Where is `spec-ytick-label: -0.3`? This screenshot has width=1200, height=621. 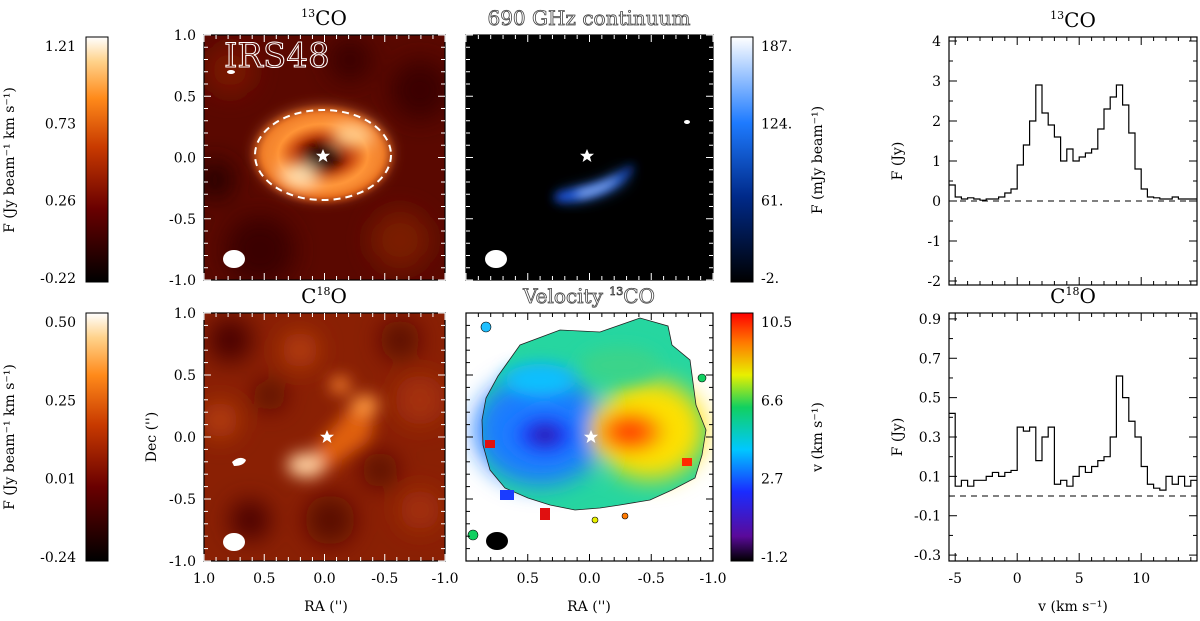 spec-ytick-label: -0.3 is located at coordinates (927, 556).